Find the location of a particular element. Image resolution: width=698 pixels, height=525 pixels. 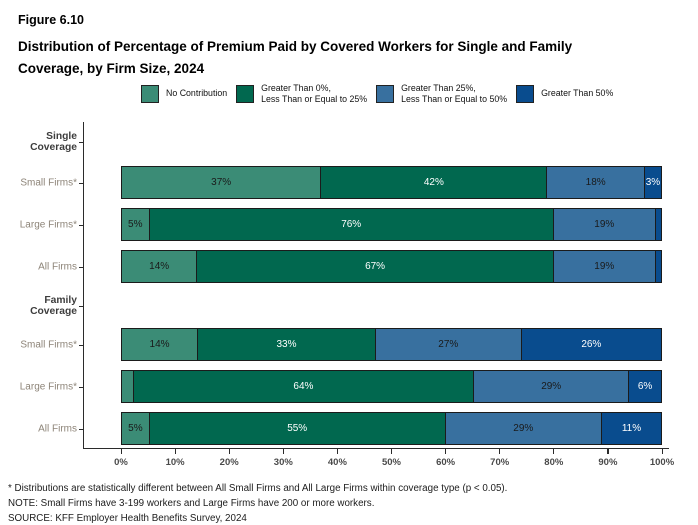

bar-track: 14% 67% 19% is located at coordinates (391, 266).